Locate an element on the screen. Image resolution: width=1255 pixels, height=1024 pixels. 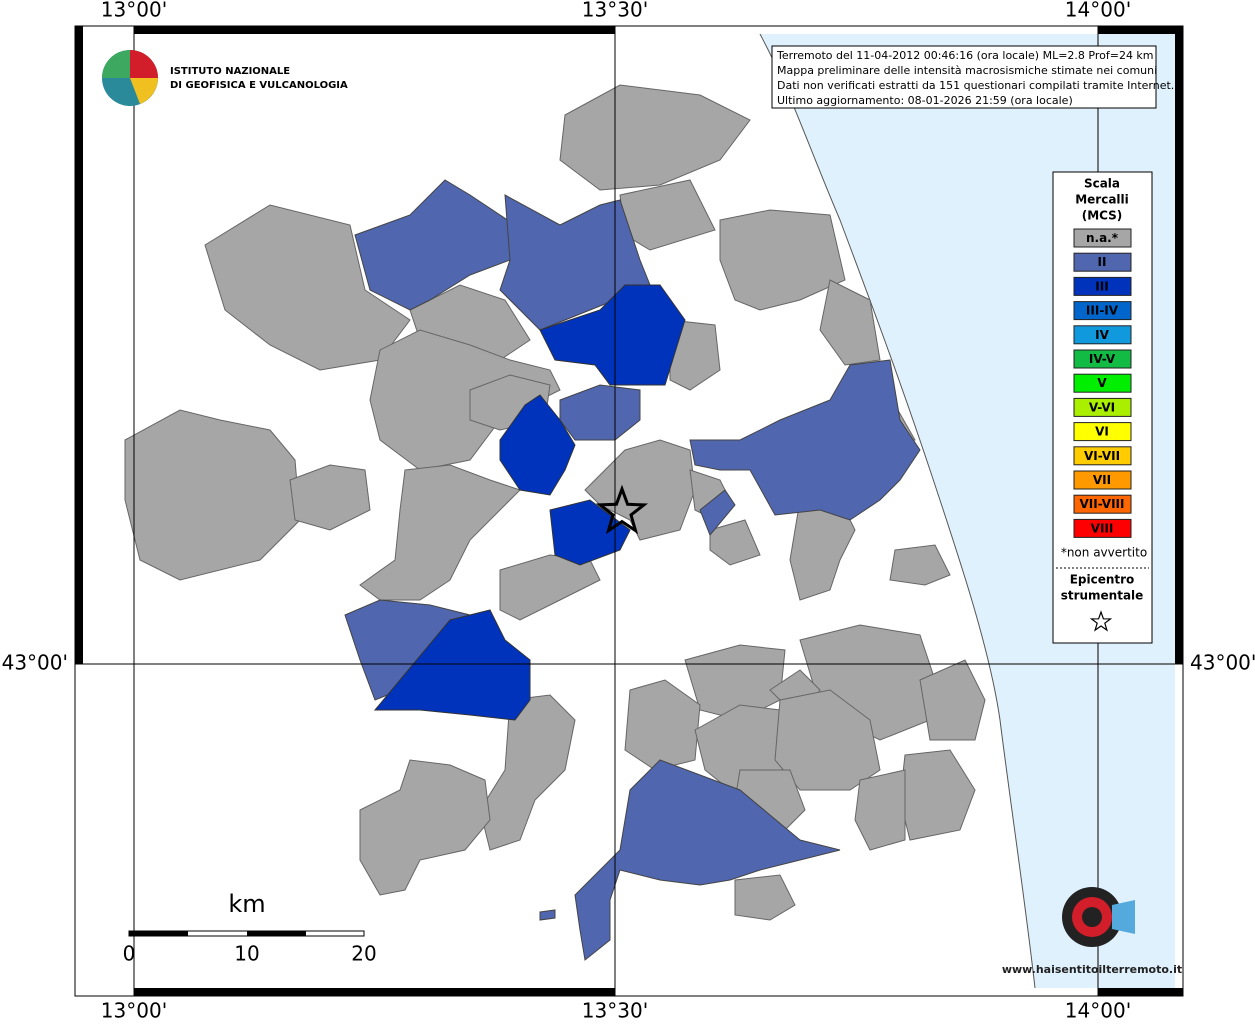
legend-label: III is located at coordinates (1101, 286).